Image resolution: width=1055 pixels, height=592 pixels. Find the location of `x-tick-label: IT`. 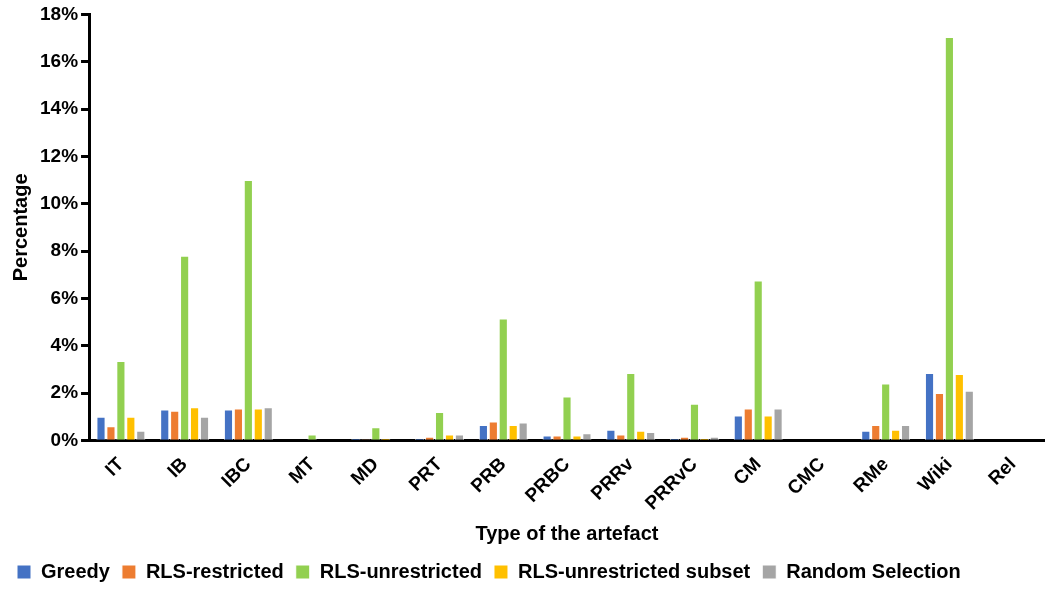

x-tick-label: IT is located at coordinates (114, 466).